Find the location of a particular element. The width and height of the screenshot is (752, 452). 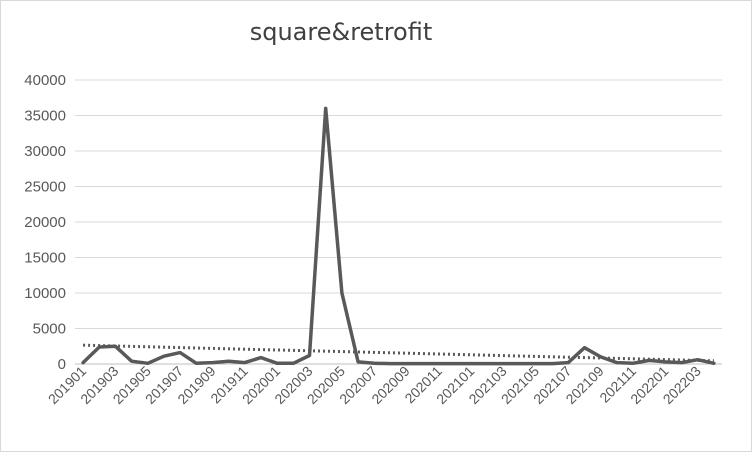

y-tick-label: 35000 is located at coordinates (45, 116).